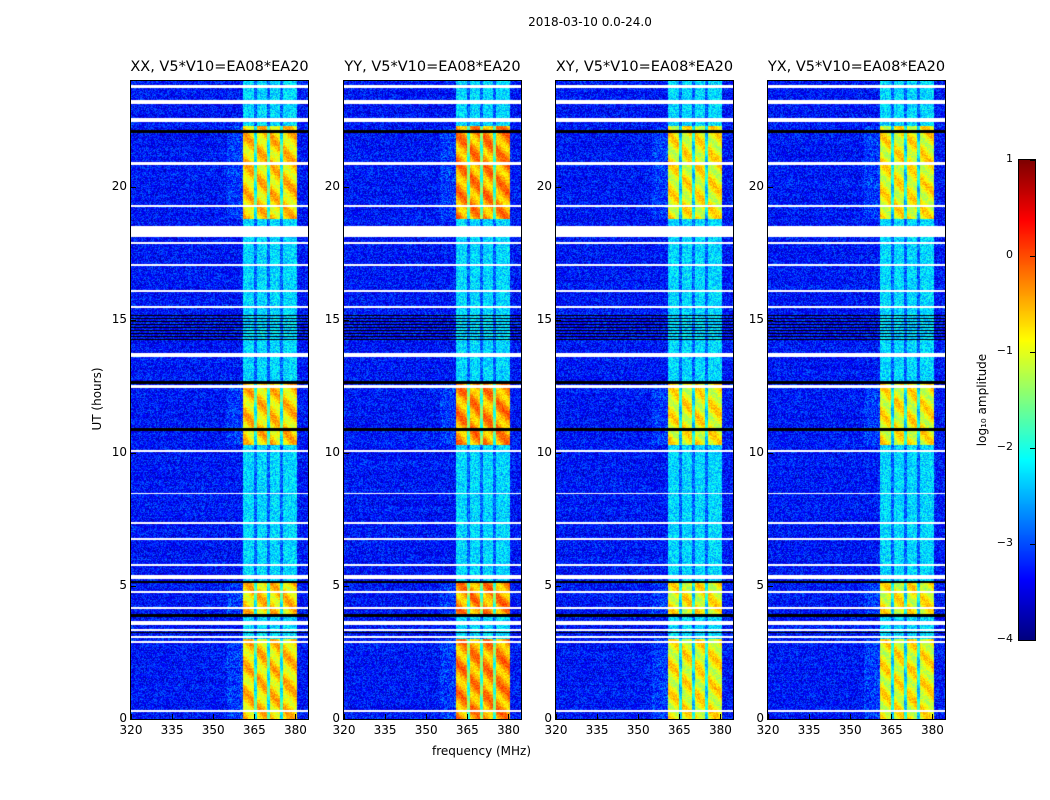  What do you see at coordinates (1009, 158) in the screenshot?
I see `colorbar-tick-label: 1` at bounding box center [1009, 158].